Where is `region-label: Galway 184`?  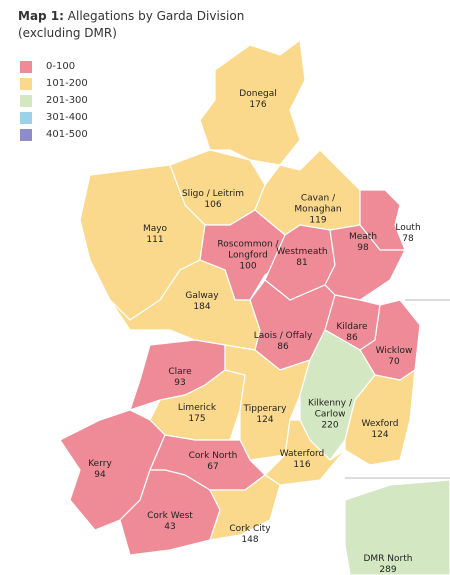 region-label: Galway 184 is located at coordinates (202, 302).